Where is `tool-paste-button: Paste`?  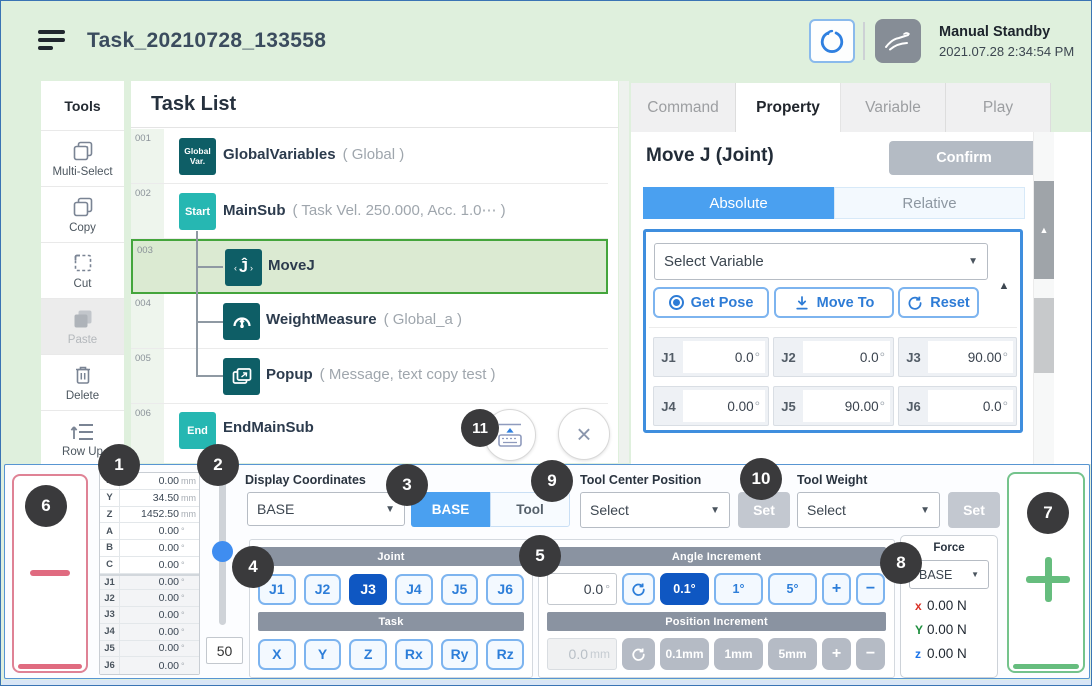
tool-paste-button: Paste is located at coordinates (82, 327).